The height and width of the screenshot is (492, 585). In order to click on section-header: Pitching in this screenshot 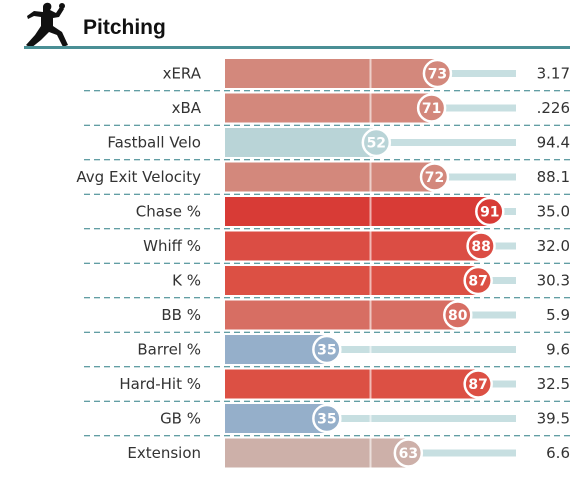, I will do `click(292, 26)`.